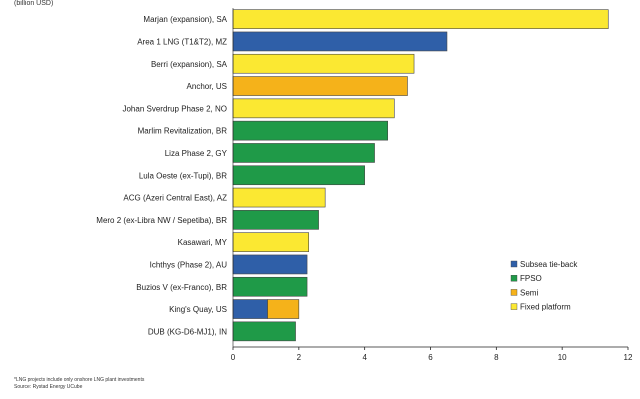 The height and width of the screenshot is (399, 640). Describe the element at coordinates (174, 108) in the screenshot. I see `category-label: Johan Sverdrup Phase 2, NO` at that location.